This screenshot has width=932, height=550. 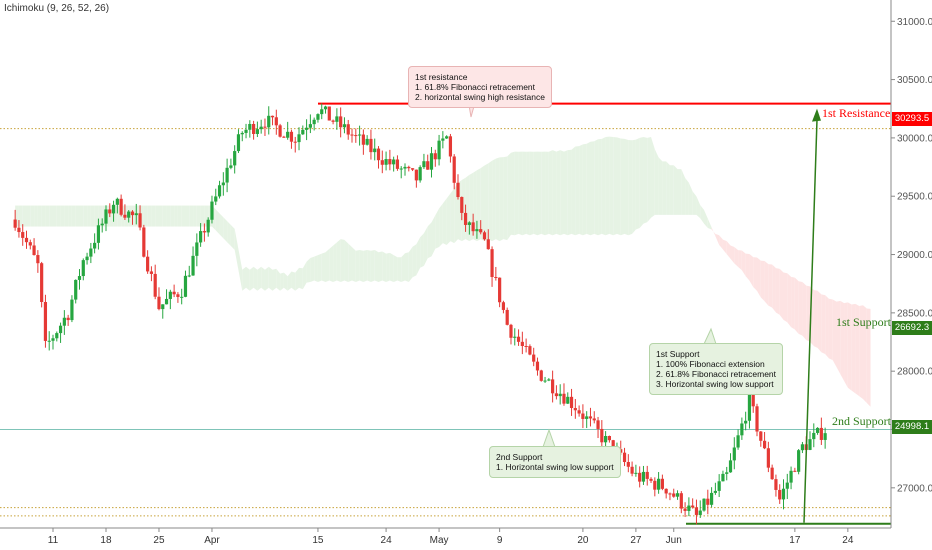 What do you see at coordinates (555, 467) in the screenshot?
I see `support2-note-line-1: 1. Horizontal swing low support` at bounding box center [555, 467].